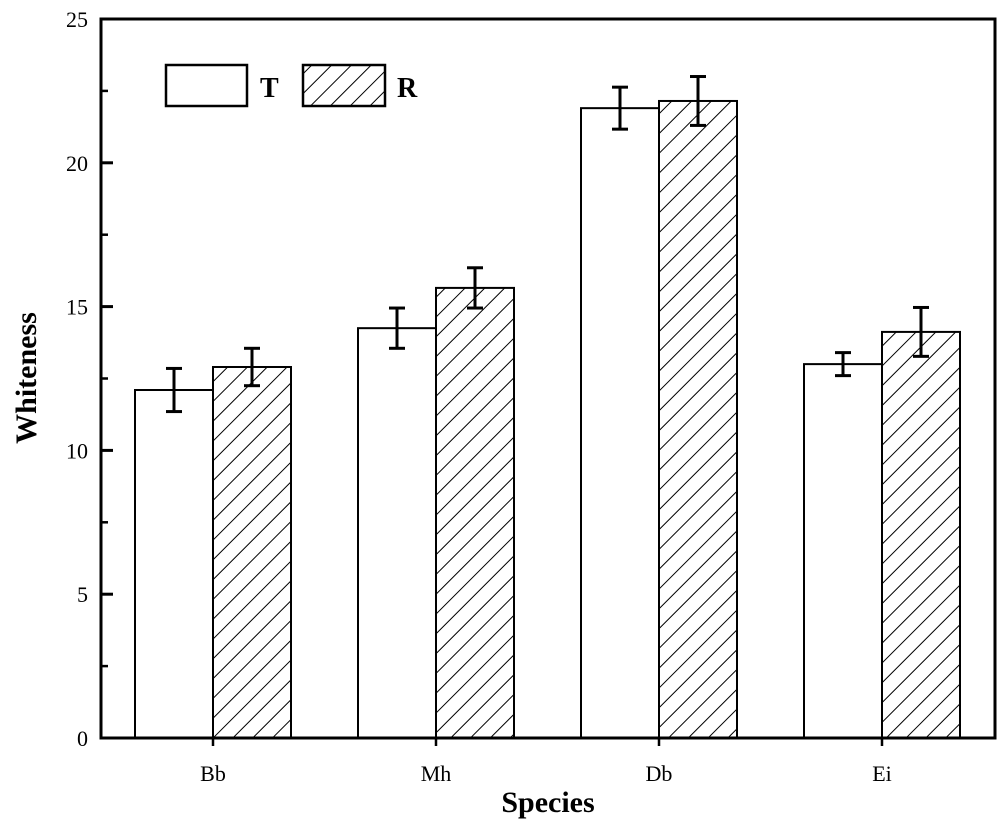 The image size is (1000, 832). What do you see at coordinates (659, 773) in the screenshot?
I see `x-tick-label: Db` at bounding box center [659, 773].